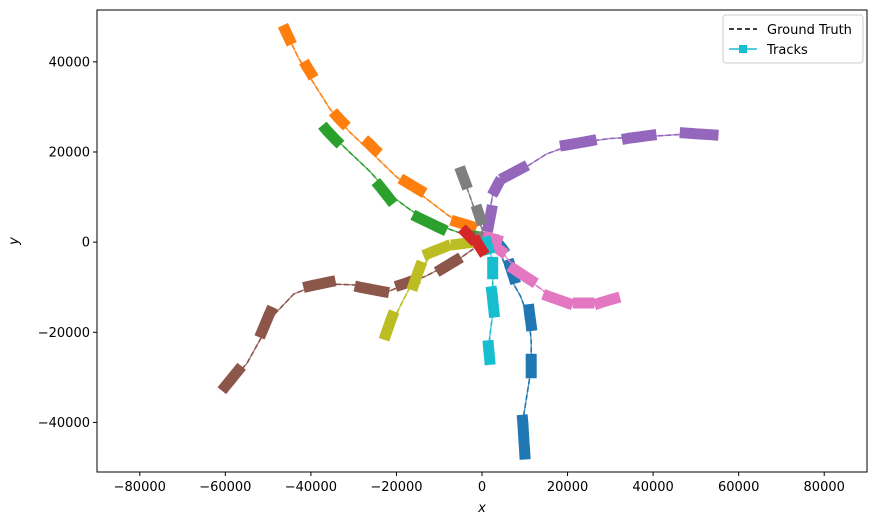  Describe the element at coordinates (396, 487) in the screenshot. I see `x-tick-label: −20000` at that location.